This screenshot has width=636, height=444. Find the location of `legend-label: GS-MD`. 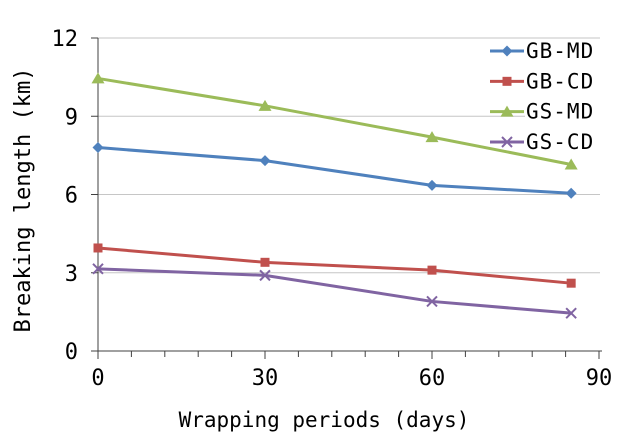

legend-label: GS-MD is located at coordinates (560, 112).